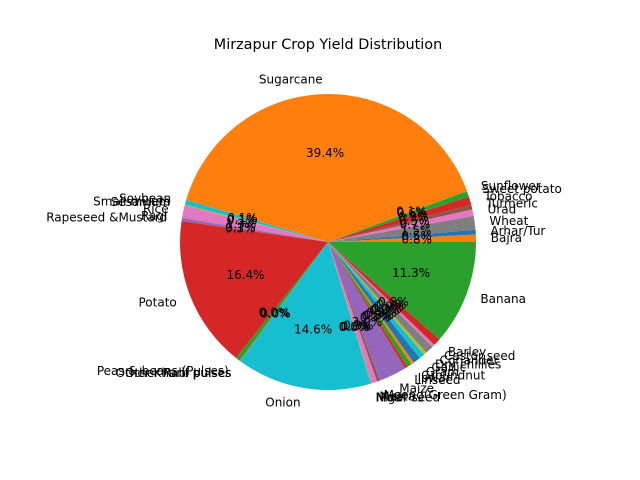 The image size is (640, 480). I want to click on slice-category-label: Sunflower, so click(511, 186).